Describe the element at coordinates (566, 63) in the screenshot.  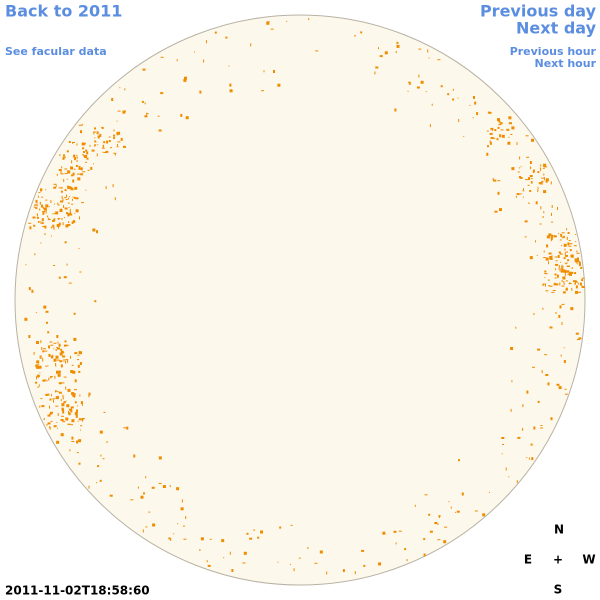
I see `next-hour-link: Next hour` at that location.